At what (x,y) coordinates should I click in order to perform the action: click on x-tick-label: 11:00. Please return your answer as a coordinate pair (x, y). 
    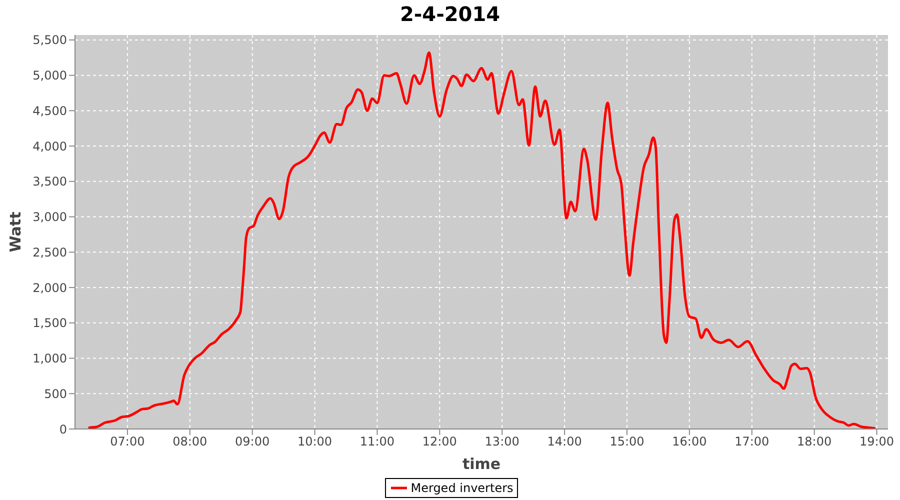
    Looking at the image, I should click on (377, 441).